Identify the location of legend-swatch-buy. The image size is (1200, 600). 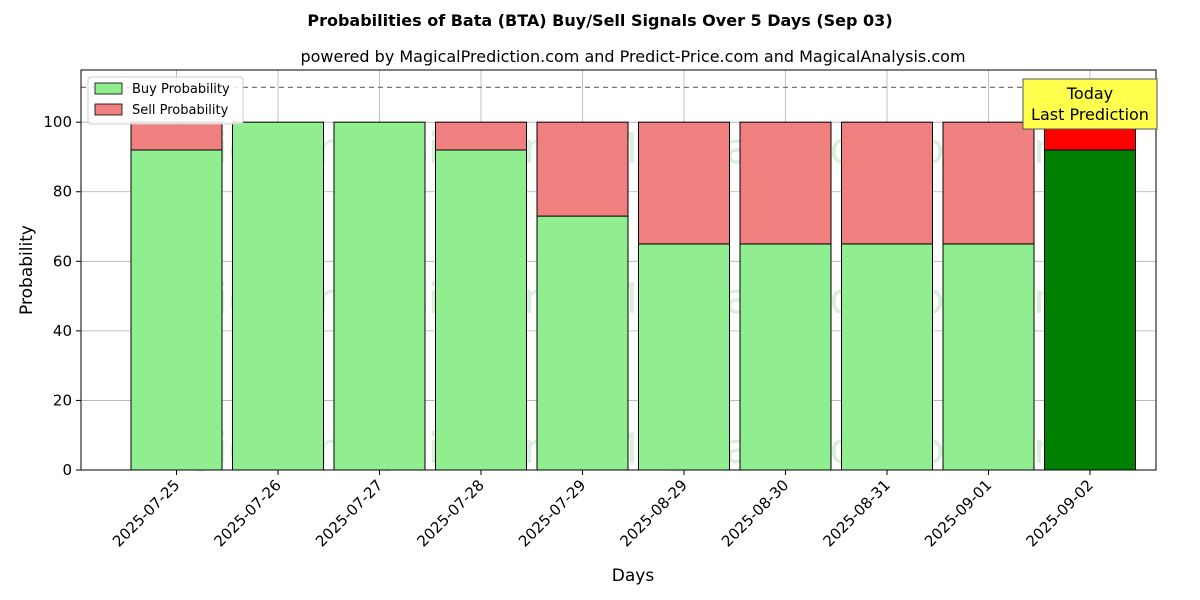
(108, 88).